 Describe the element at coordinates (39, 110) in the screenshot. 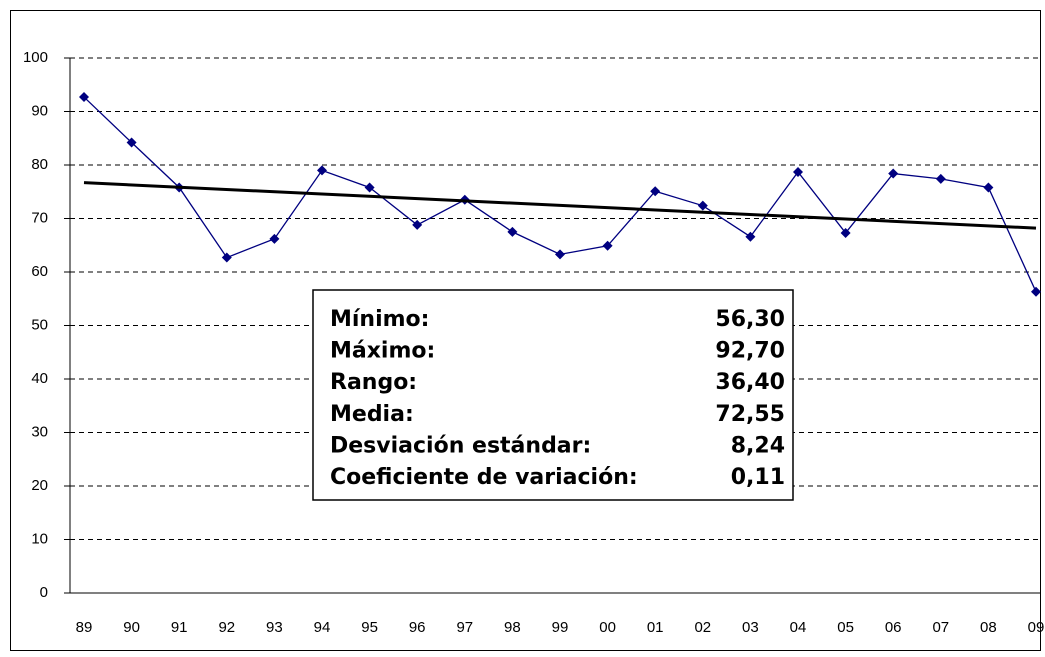

I see `y-tick-label: 90` at that location.